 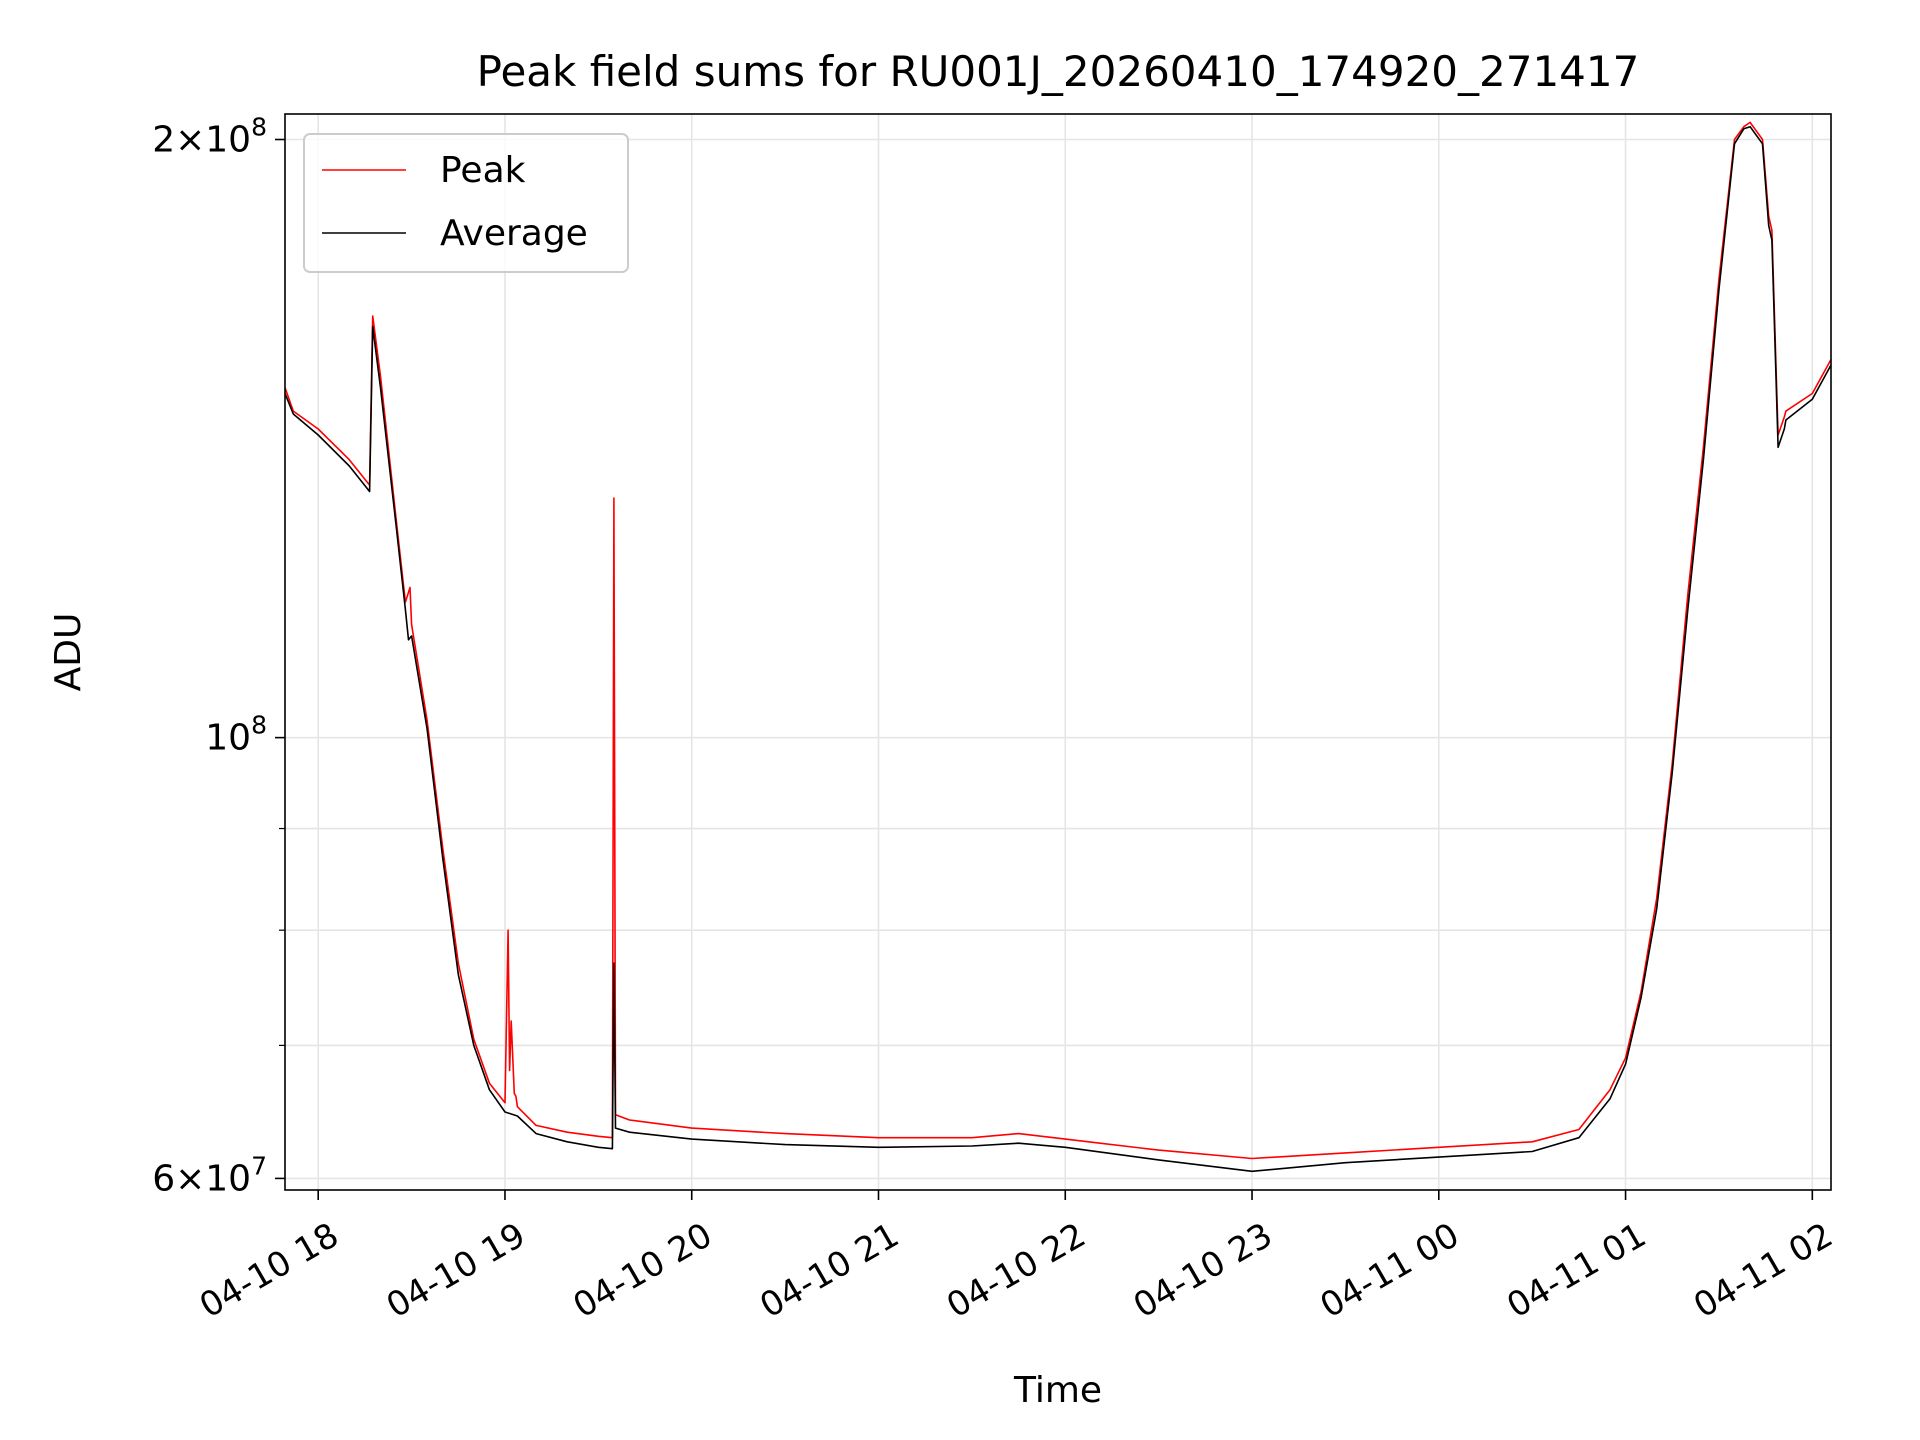 I want to click on legend-box, so click(x=466, y=203).